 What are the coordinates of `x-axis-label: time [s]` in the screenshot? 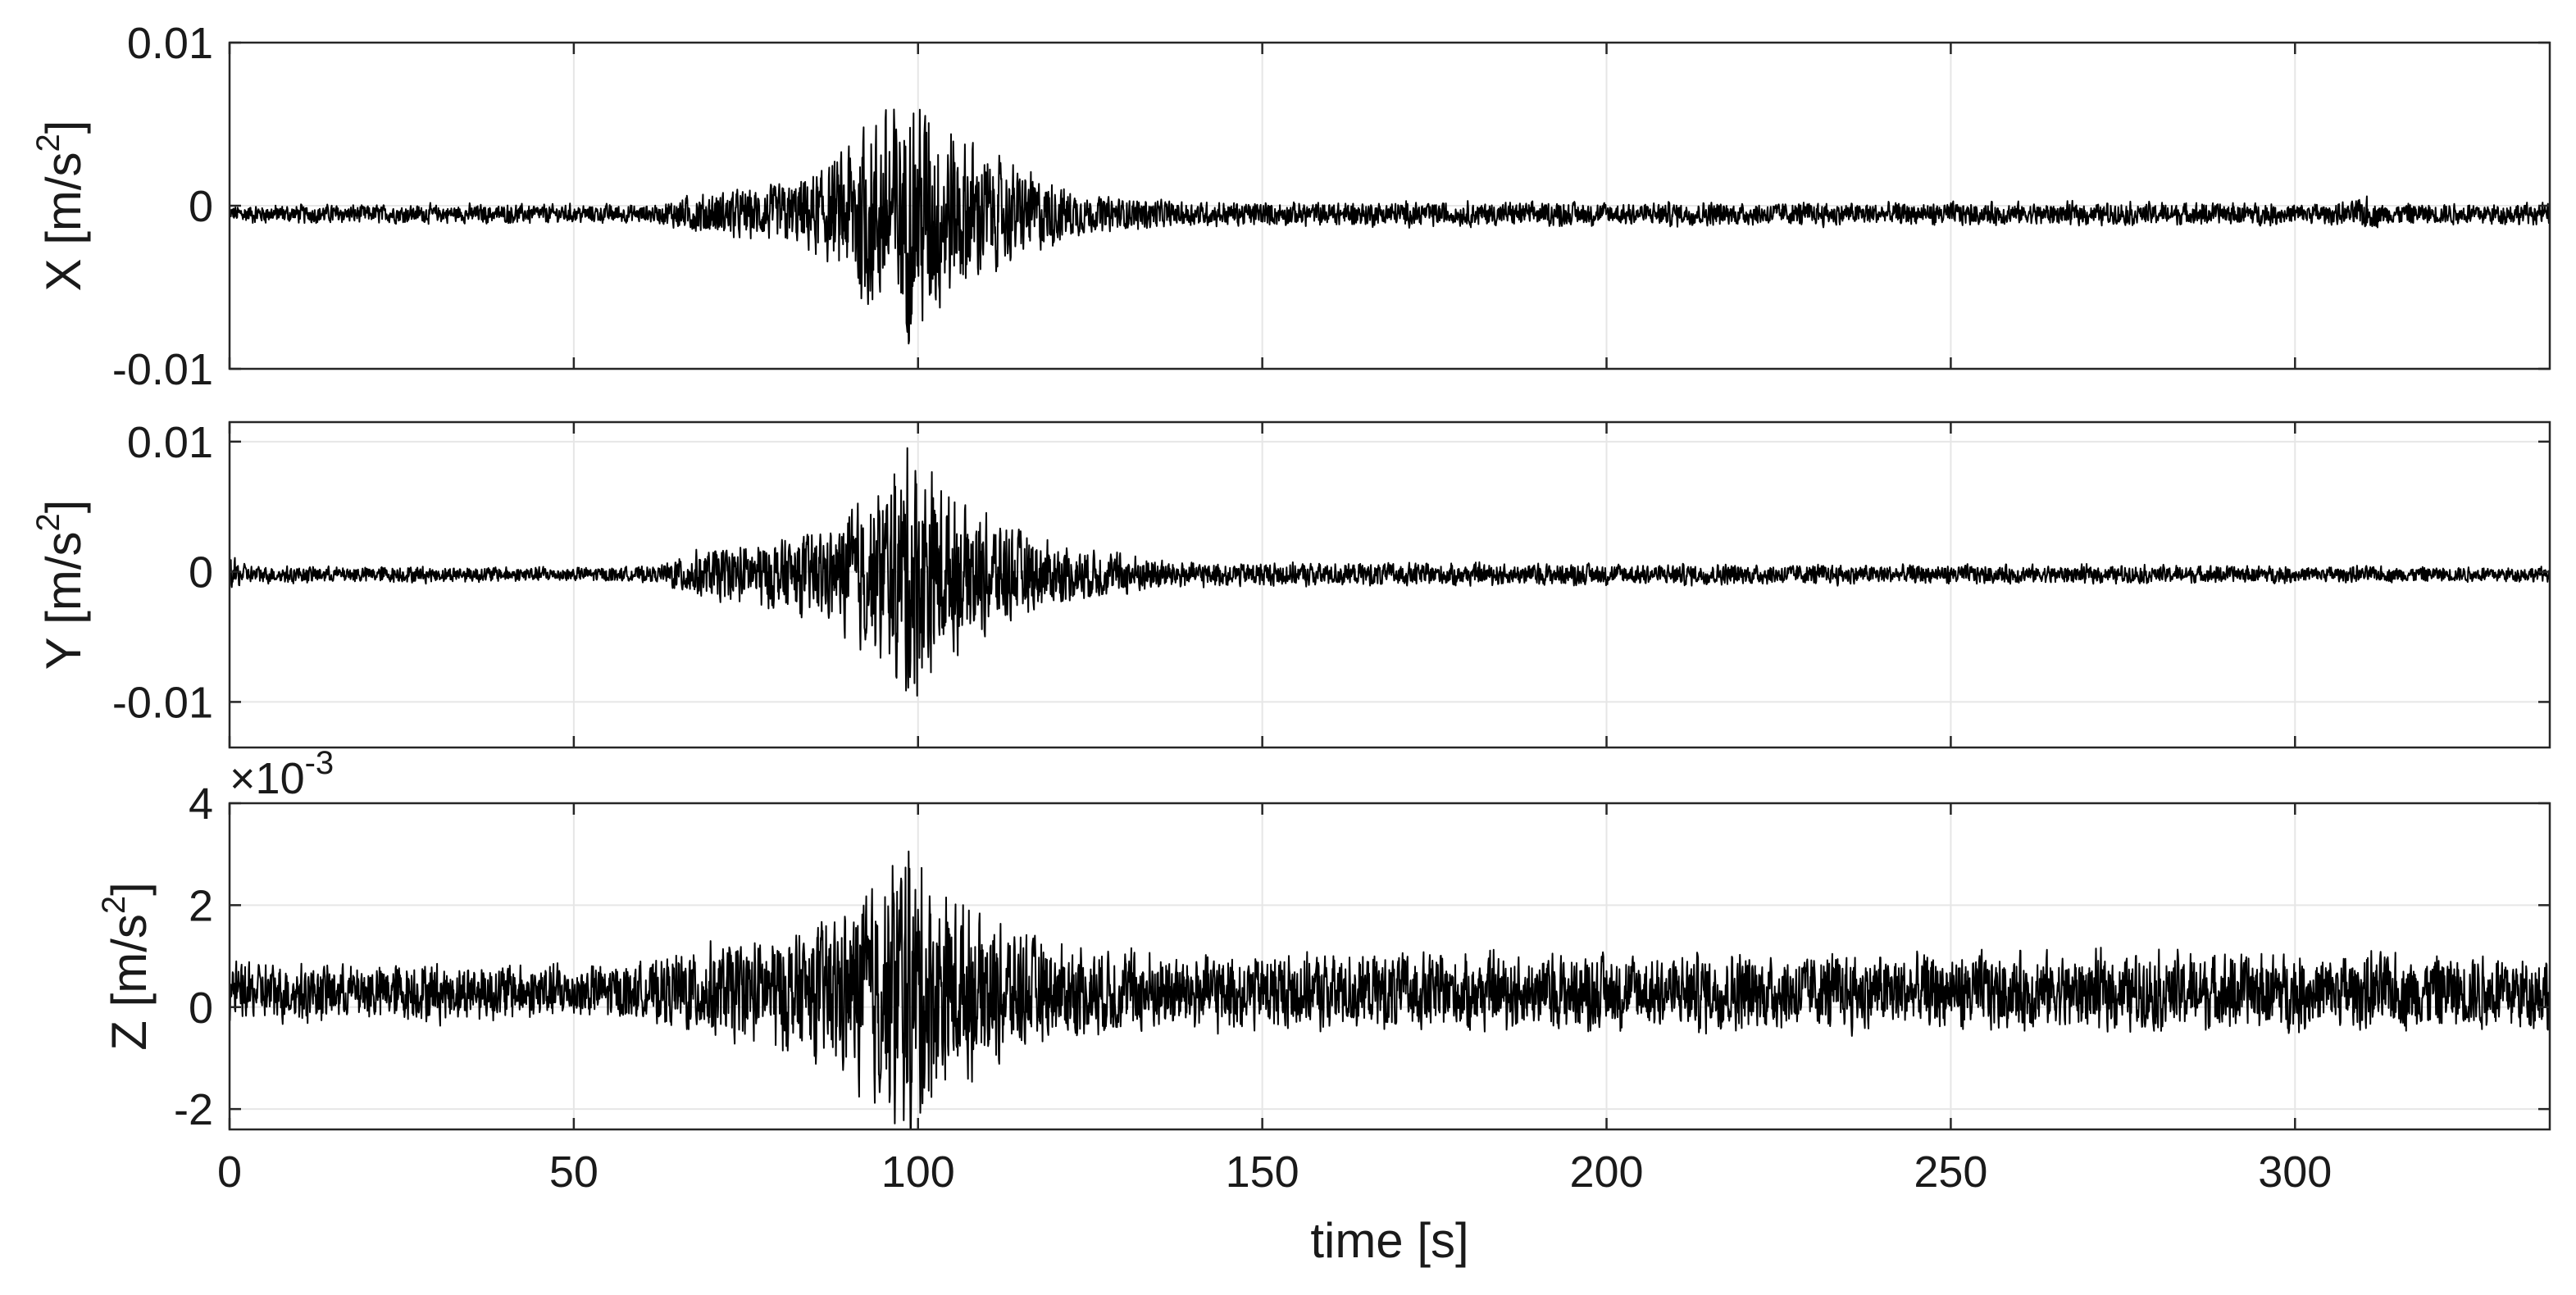 It's located at (1389, 1240).